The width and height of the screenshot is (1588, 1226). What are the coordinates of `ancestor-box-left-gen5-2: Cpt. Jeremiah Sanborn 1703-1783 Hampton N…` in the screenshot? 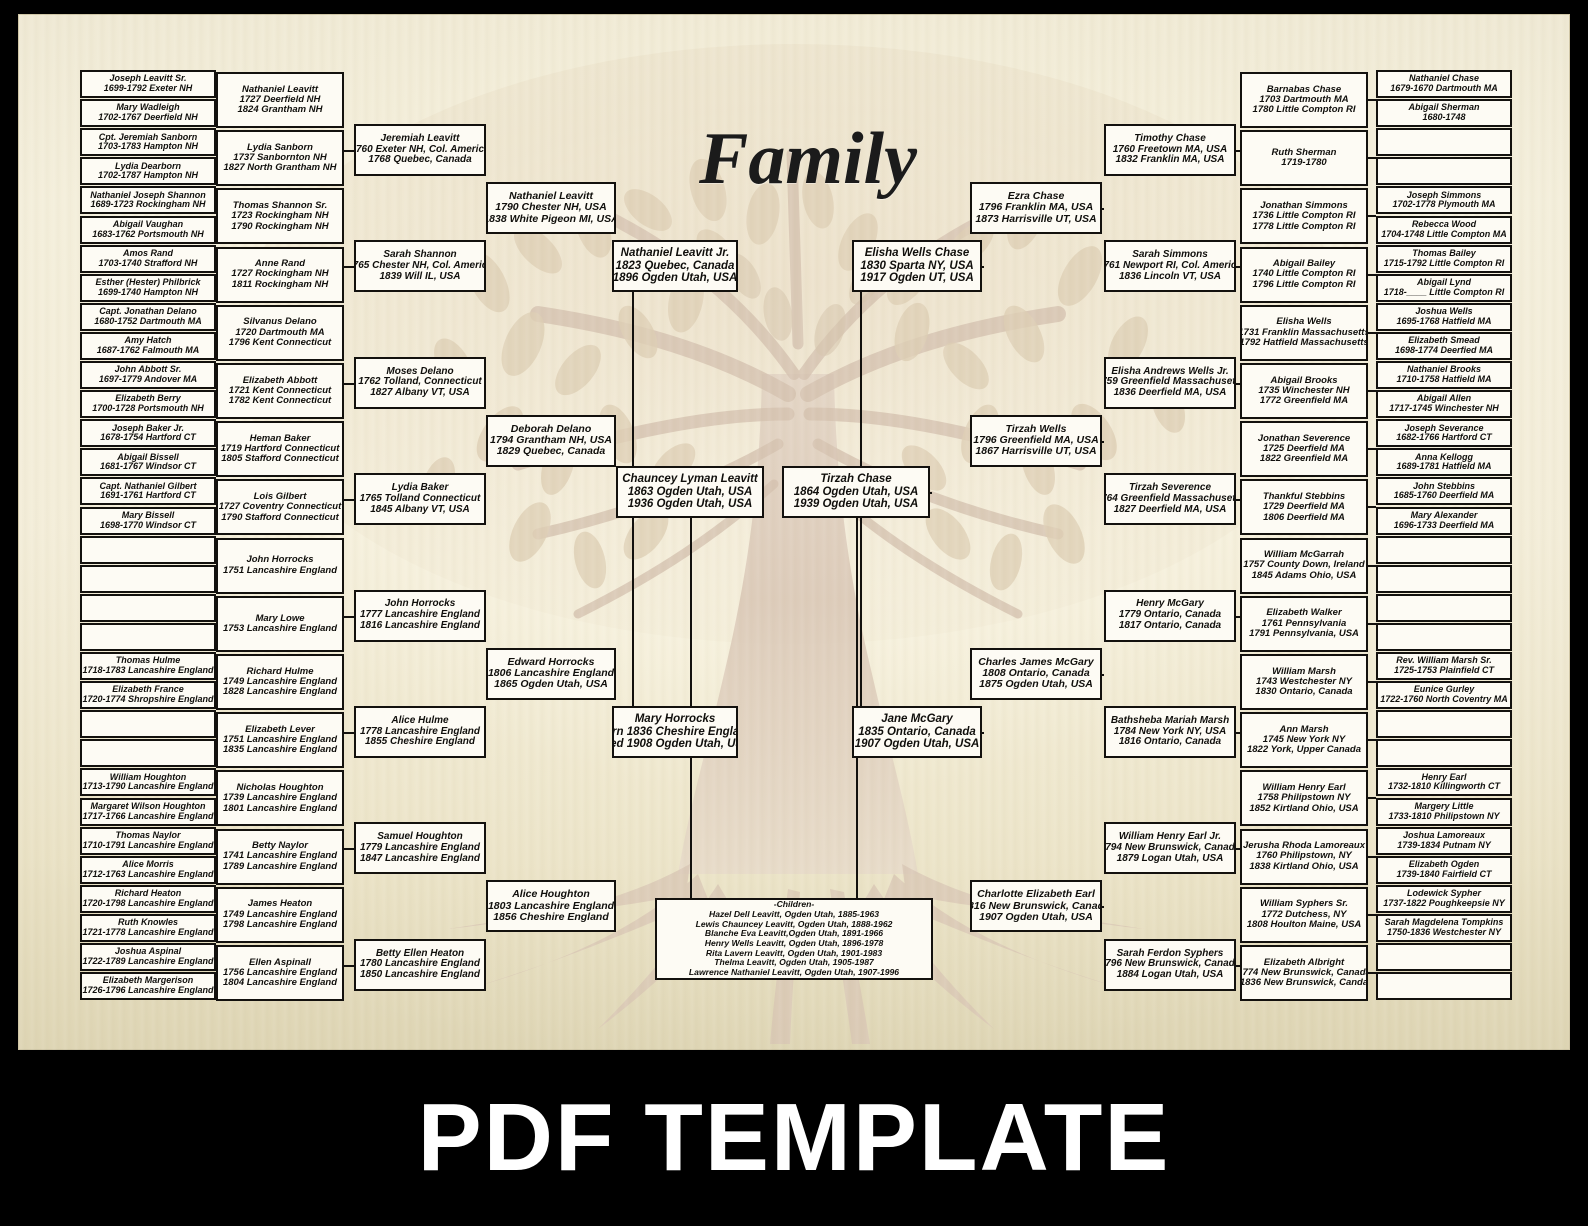 It's located at (148, 142).